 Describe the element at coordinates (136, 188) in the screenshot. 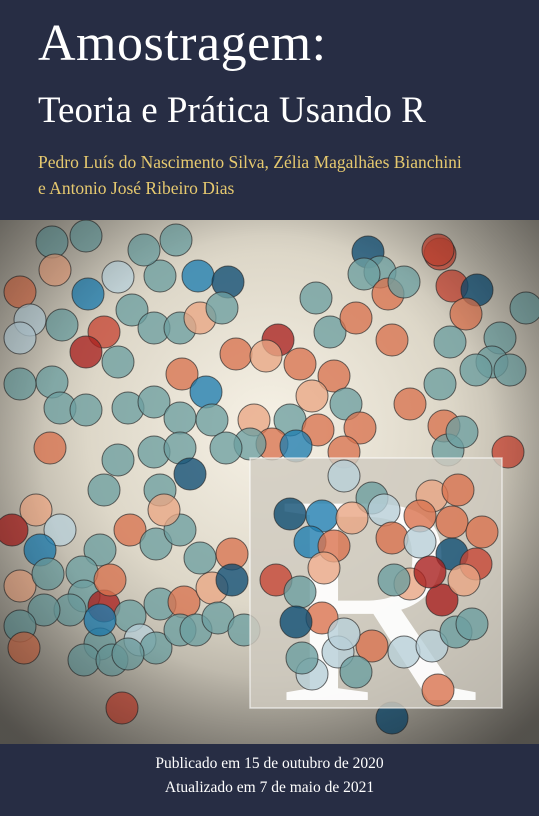

I see `author-line-2: e Antonio José Ribeiro Dias` at that location.